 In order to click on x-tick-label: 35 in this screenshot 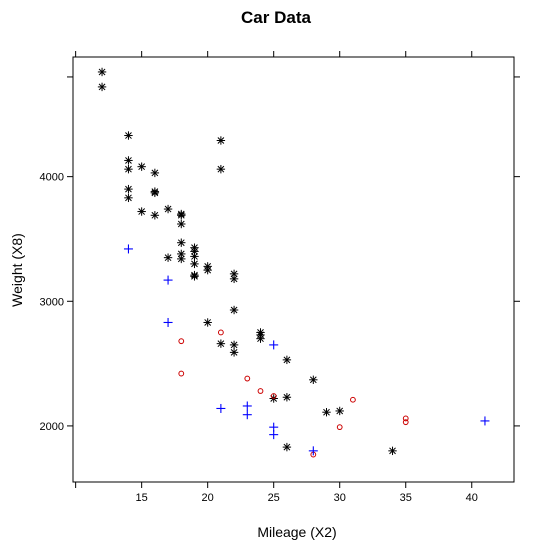, I will do `click(406, 498)`.